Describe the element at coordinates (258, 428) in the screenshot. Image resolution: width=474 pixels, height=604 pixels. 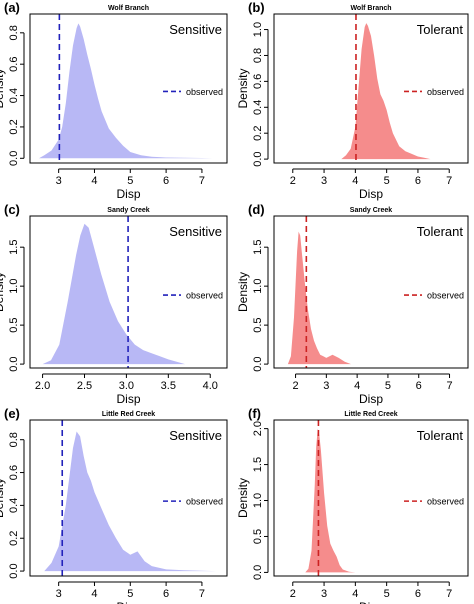
I see `y-tick-label: 2.0` at that location.